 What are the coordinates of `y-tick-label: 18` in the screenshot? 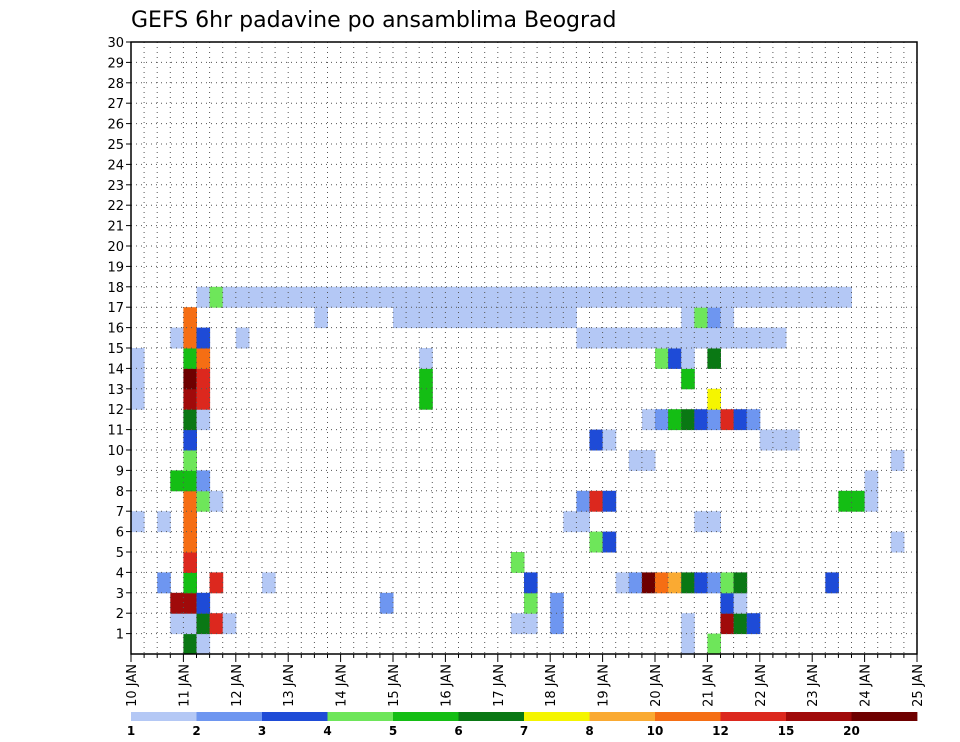 It's located at (115, 288).